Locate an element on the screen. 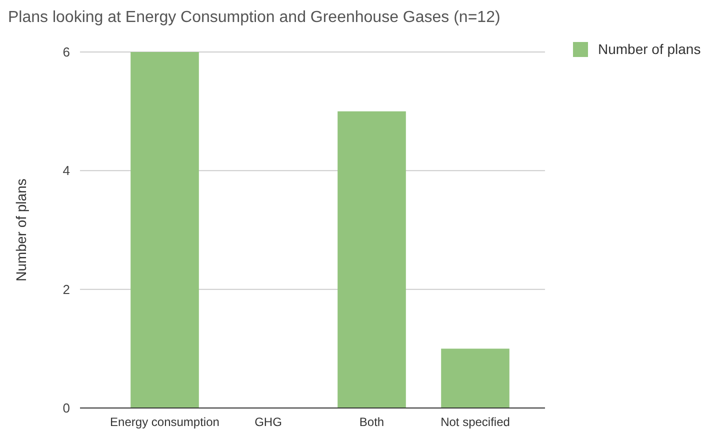 Image resolution: width=727 pixels, height=432 pixels. y-axis-title: Number of plans is located at coordinates (21, 230).